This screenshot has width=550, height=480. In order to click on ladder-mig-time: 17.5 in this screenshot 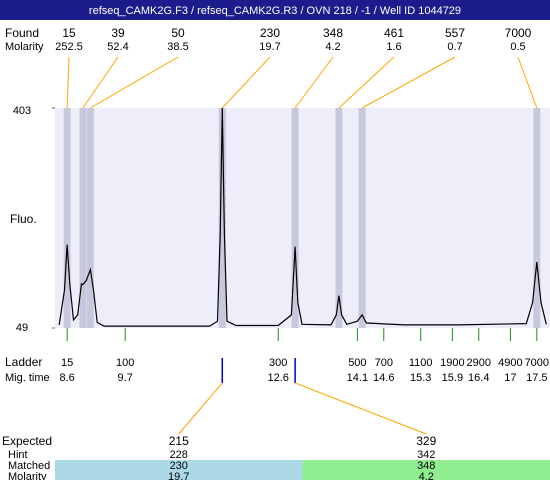, I will do `click(536, 378)`.